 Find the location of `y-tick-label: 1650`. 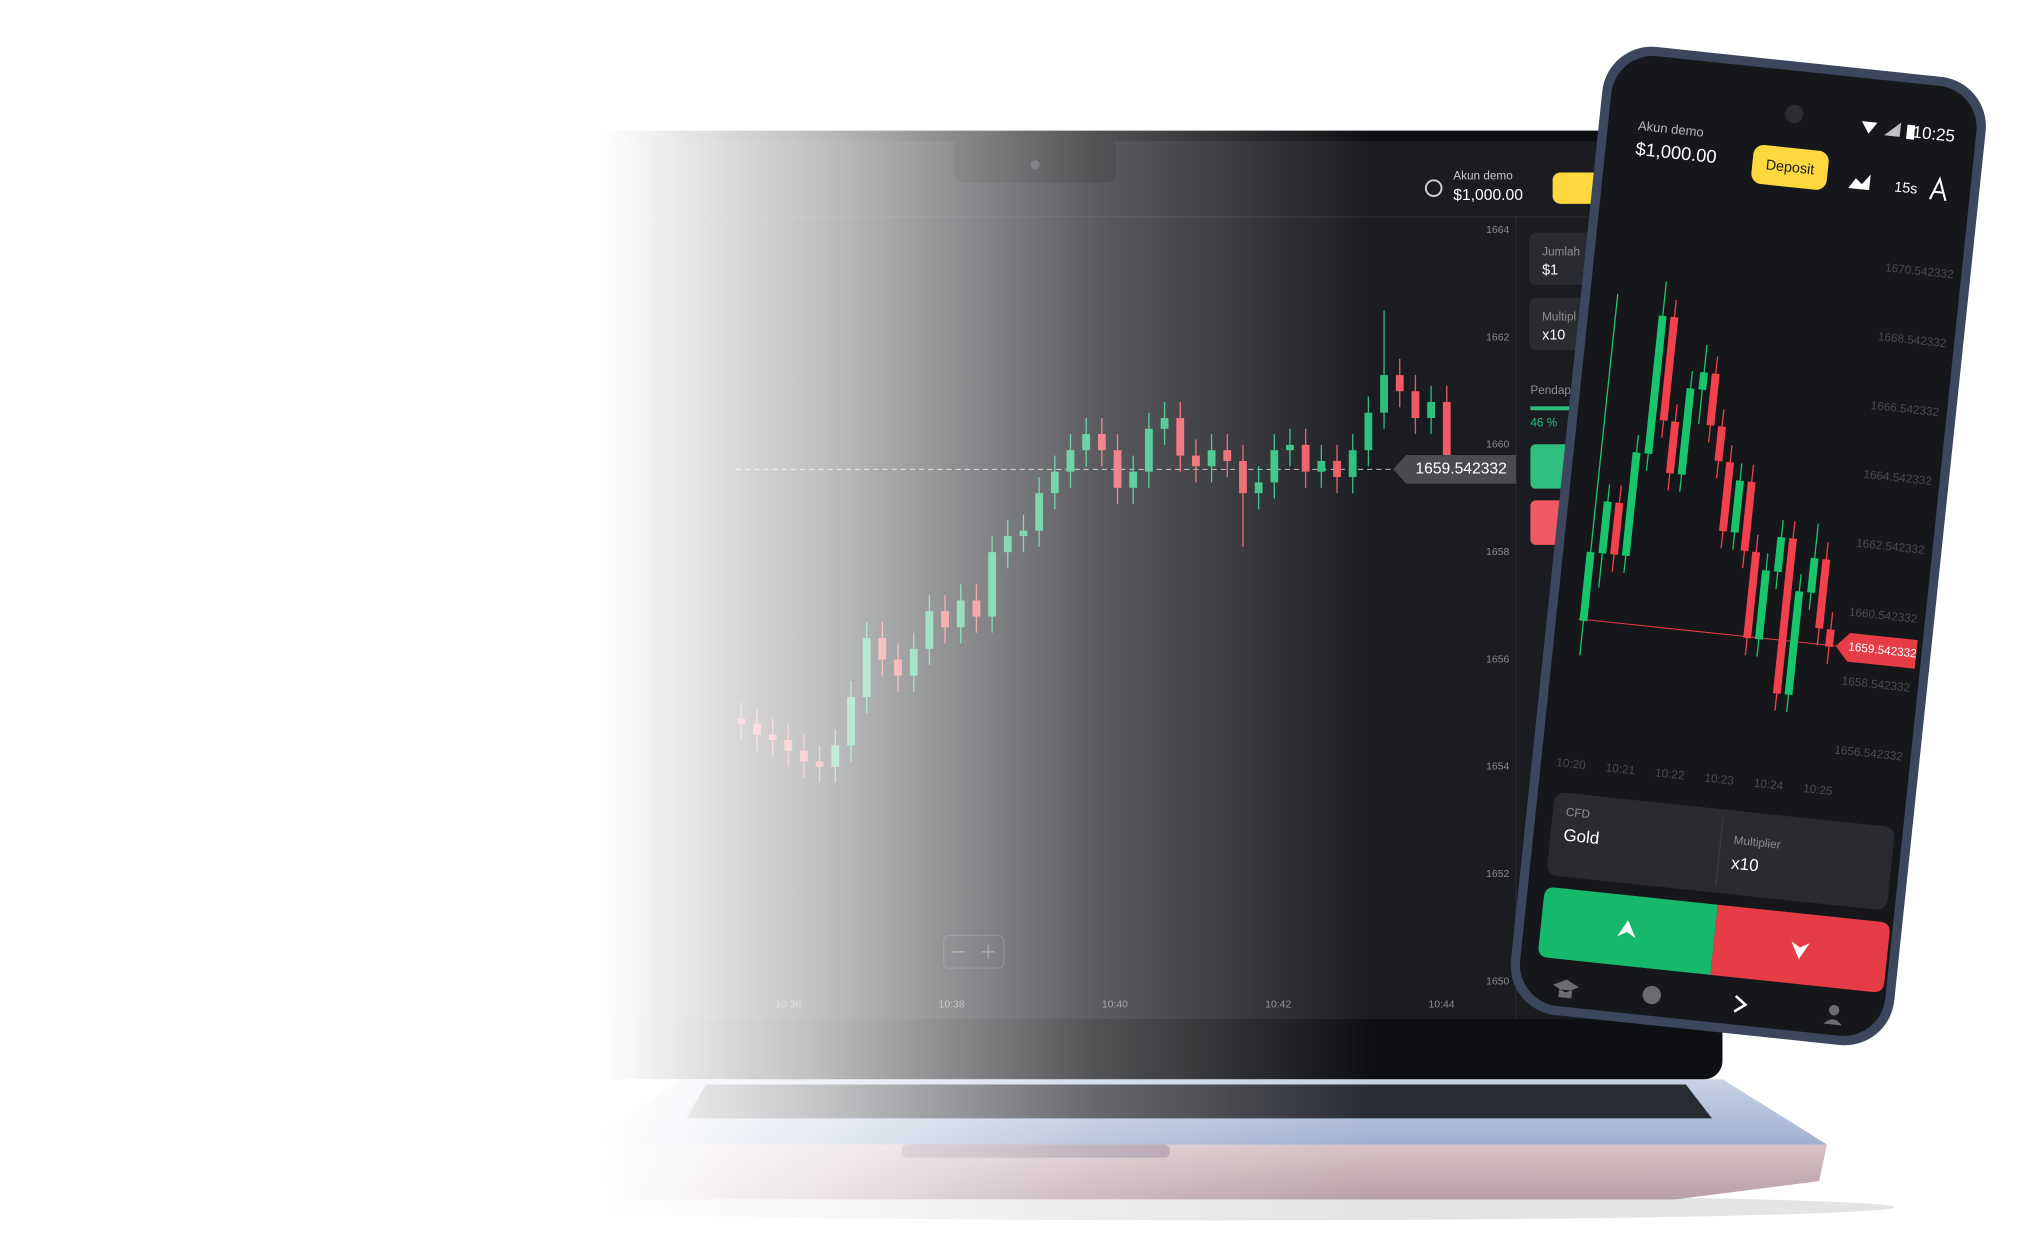

y-tick-label: 1650 is located at coordinates (1497, 981).